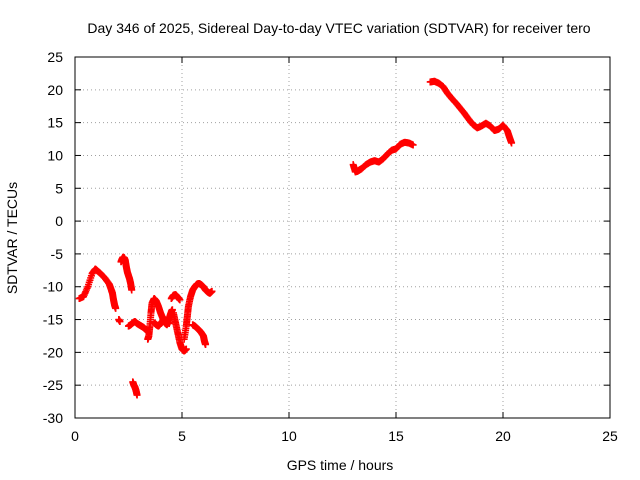 The height and width of the screenshot is (480, 640). Describe the element at coordinates (55, 155) in the screenshot. I see `y-tick-label: 10` at that location.